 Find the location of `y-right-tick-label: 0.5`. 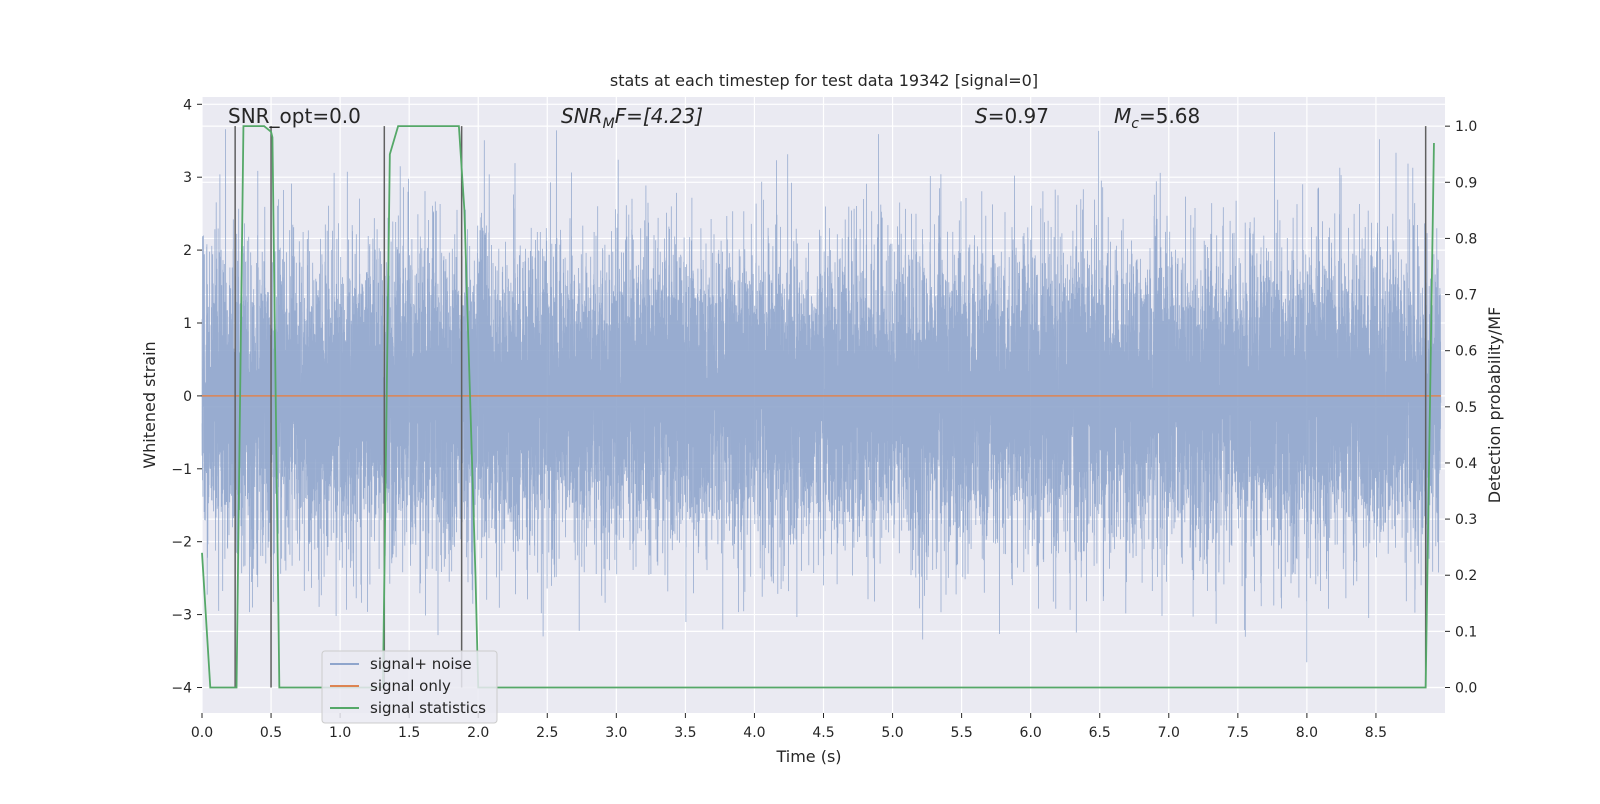

y-right-tick-label: 0.5 is located at coordinates (1466, 408).